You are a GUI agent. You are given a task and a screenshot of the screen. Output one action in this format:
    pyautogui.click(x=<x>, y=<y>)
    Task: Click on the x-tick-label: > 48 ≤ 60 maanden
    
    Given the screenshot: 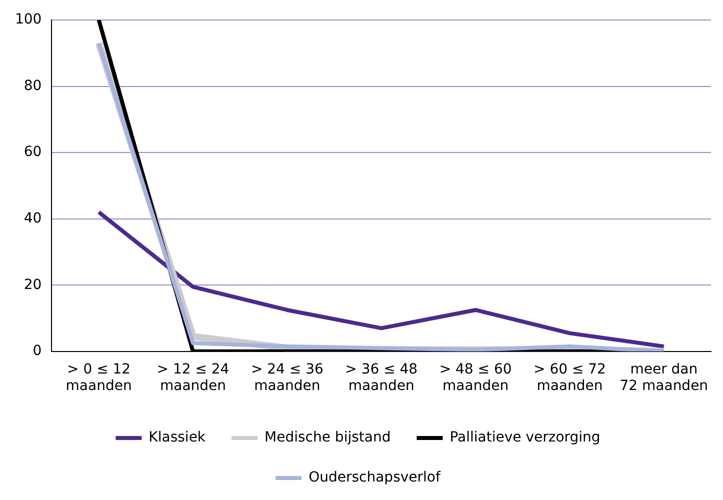 What is the action you would take?
    pyautogui.click(x=475, y=377)
    